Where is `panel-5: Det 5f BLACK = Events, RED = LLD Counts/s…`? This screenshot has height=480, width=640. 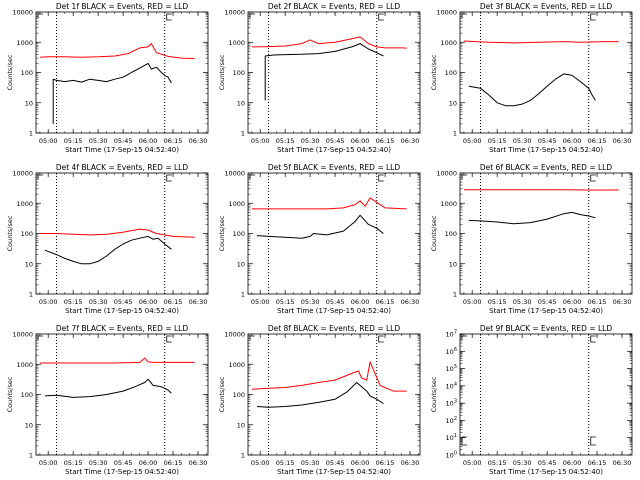 panel-5: Det 5f BLACK = Events, RED = LLD Counts/s… is located at coordinates (319, 239).